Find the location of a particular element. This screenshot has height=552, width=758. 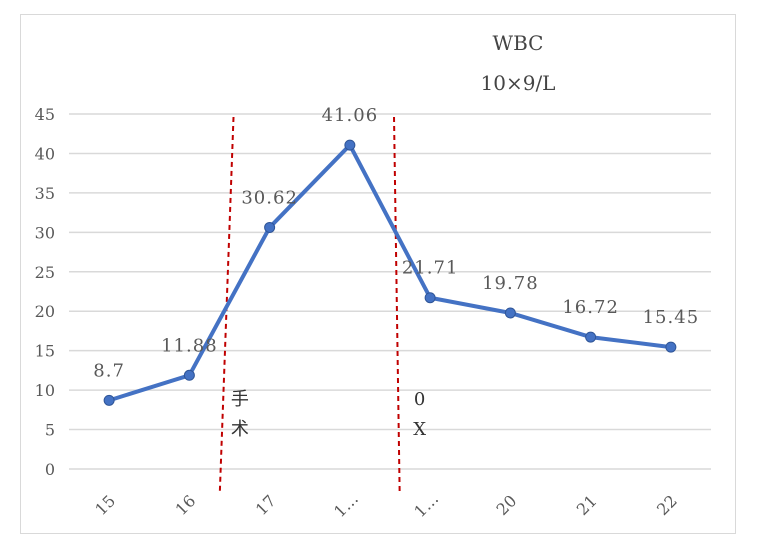

y-tick-label: 35 is located at coordinates (45, 193).